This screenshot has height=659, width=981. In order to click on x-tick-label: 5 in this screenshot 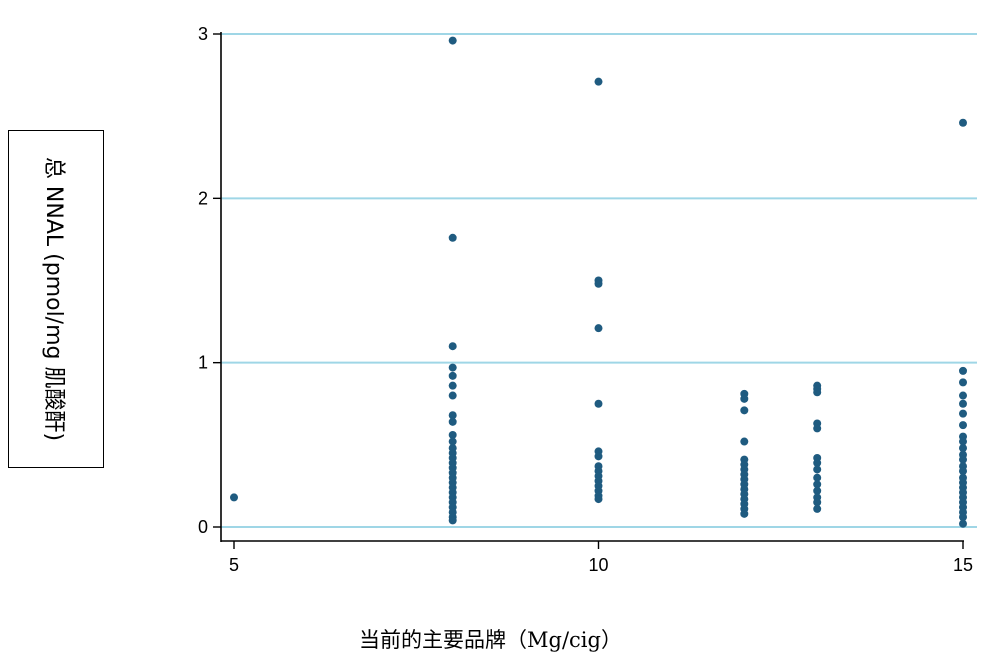, I will do `click(234, 565)`.